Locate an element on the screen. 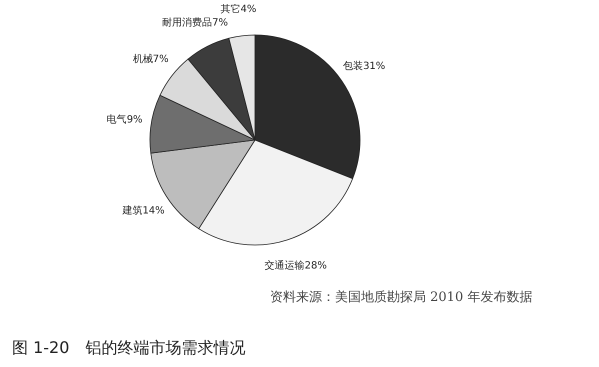  slice-label: 机械7% is located at coordinates (150, 59).